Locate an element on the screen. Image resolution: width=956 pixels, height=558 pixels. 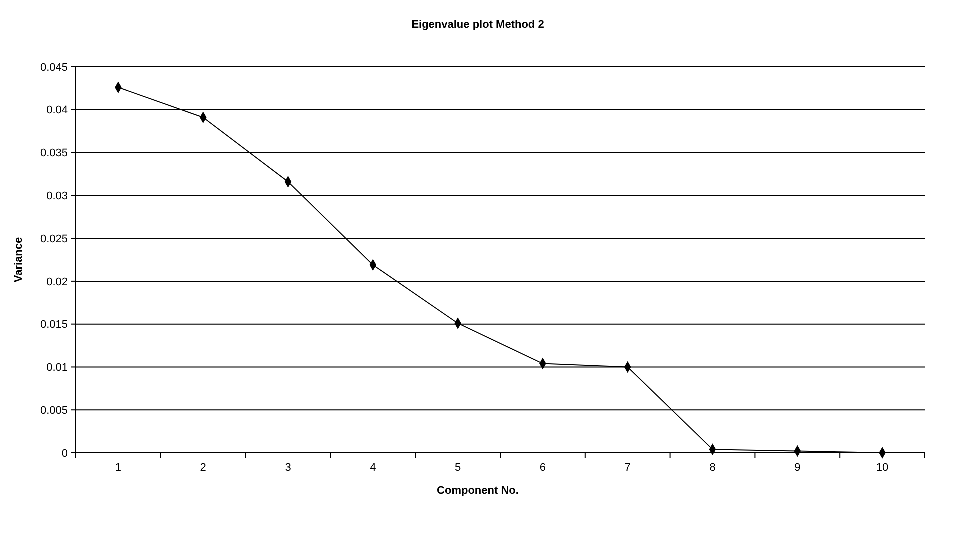
x-tick-label: 10 is located at coordinates (882, 468).